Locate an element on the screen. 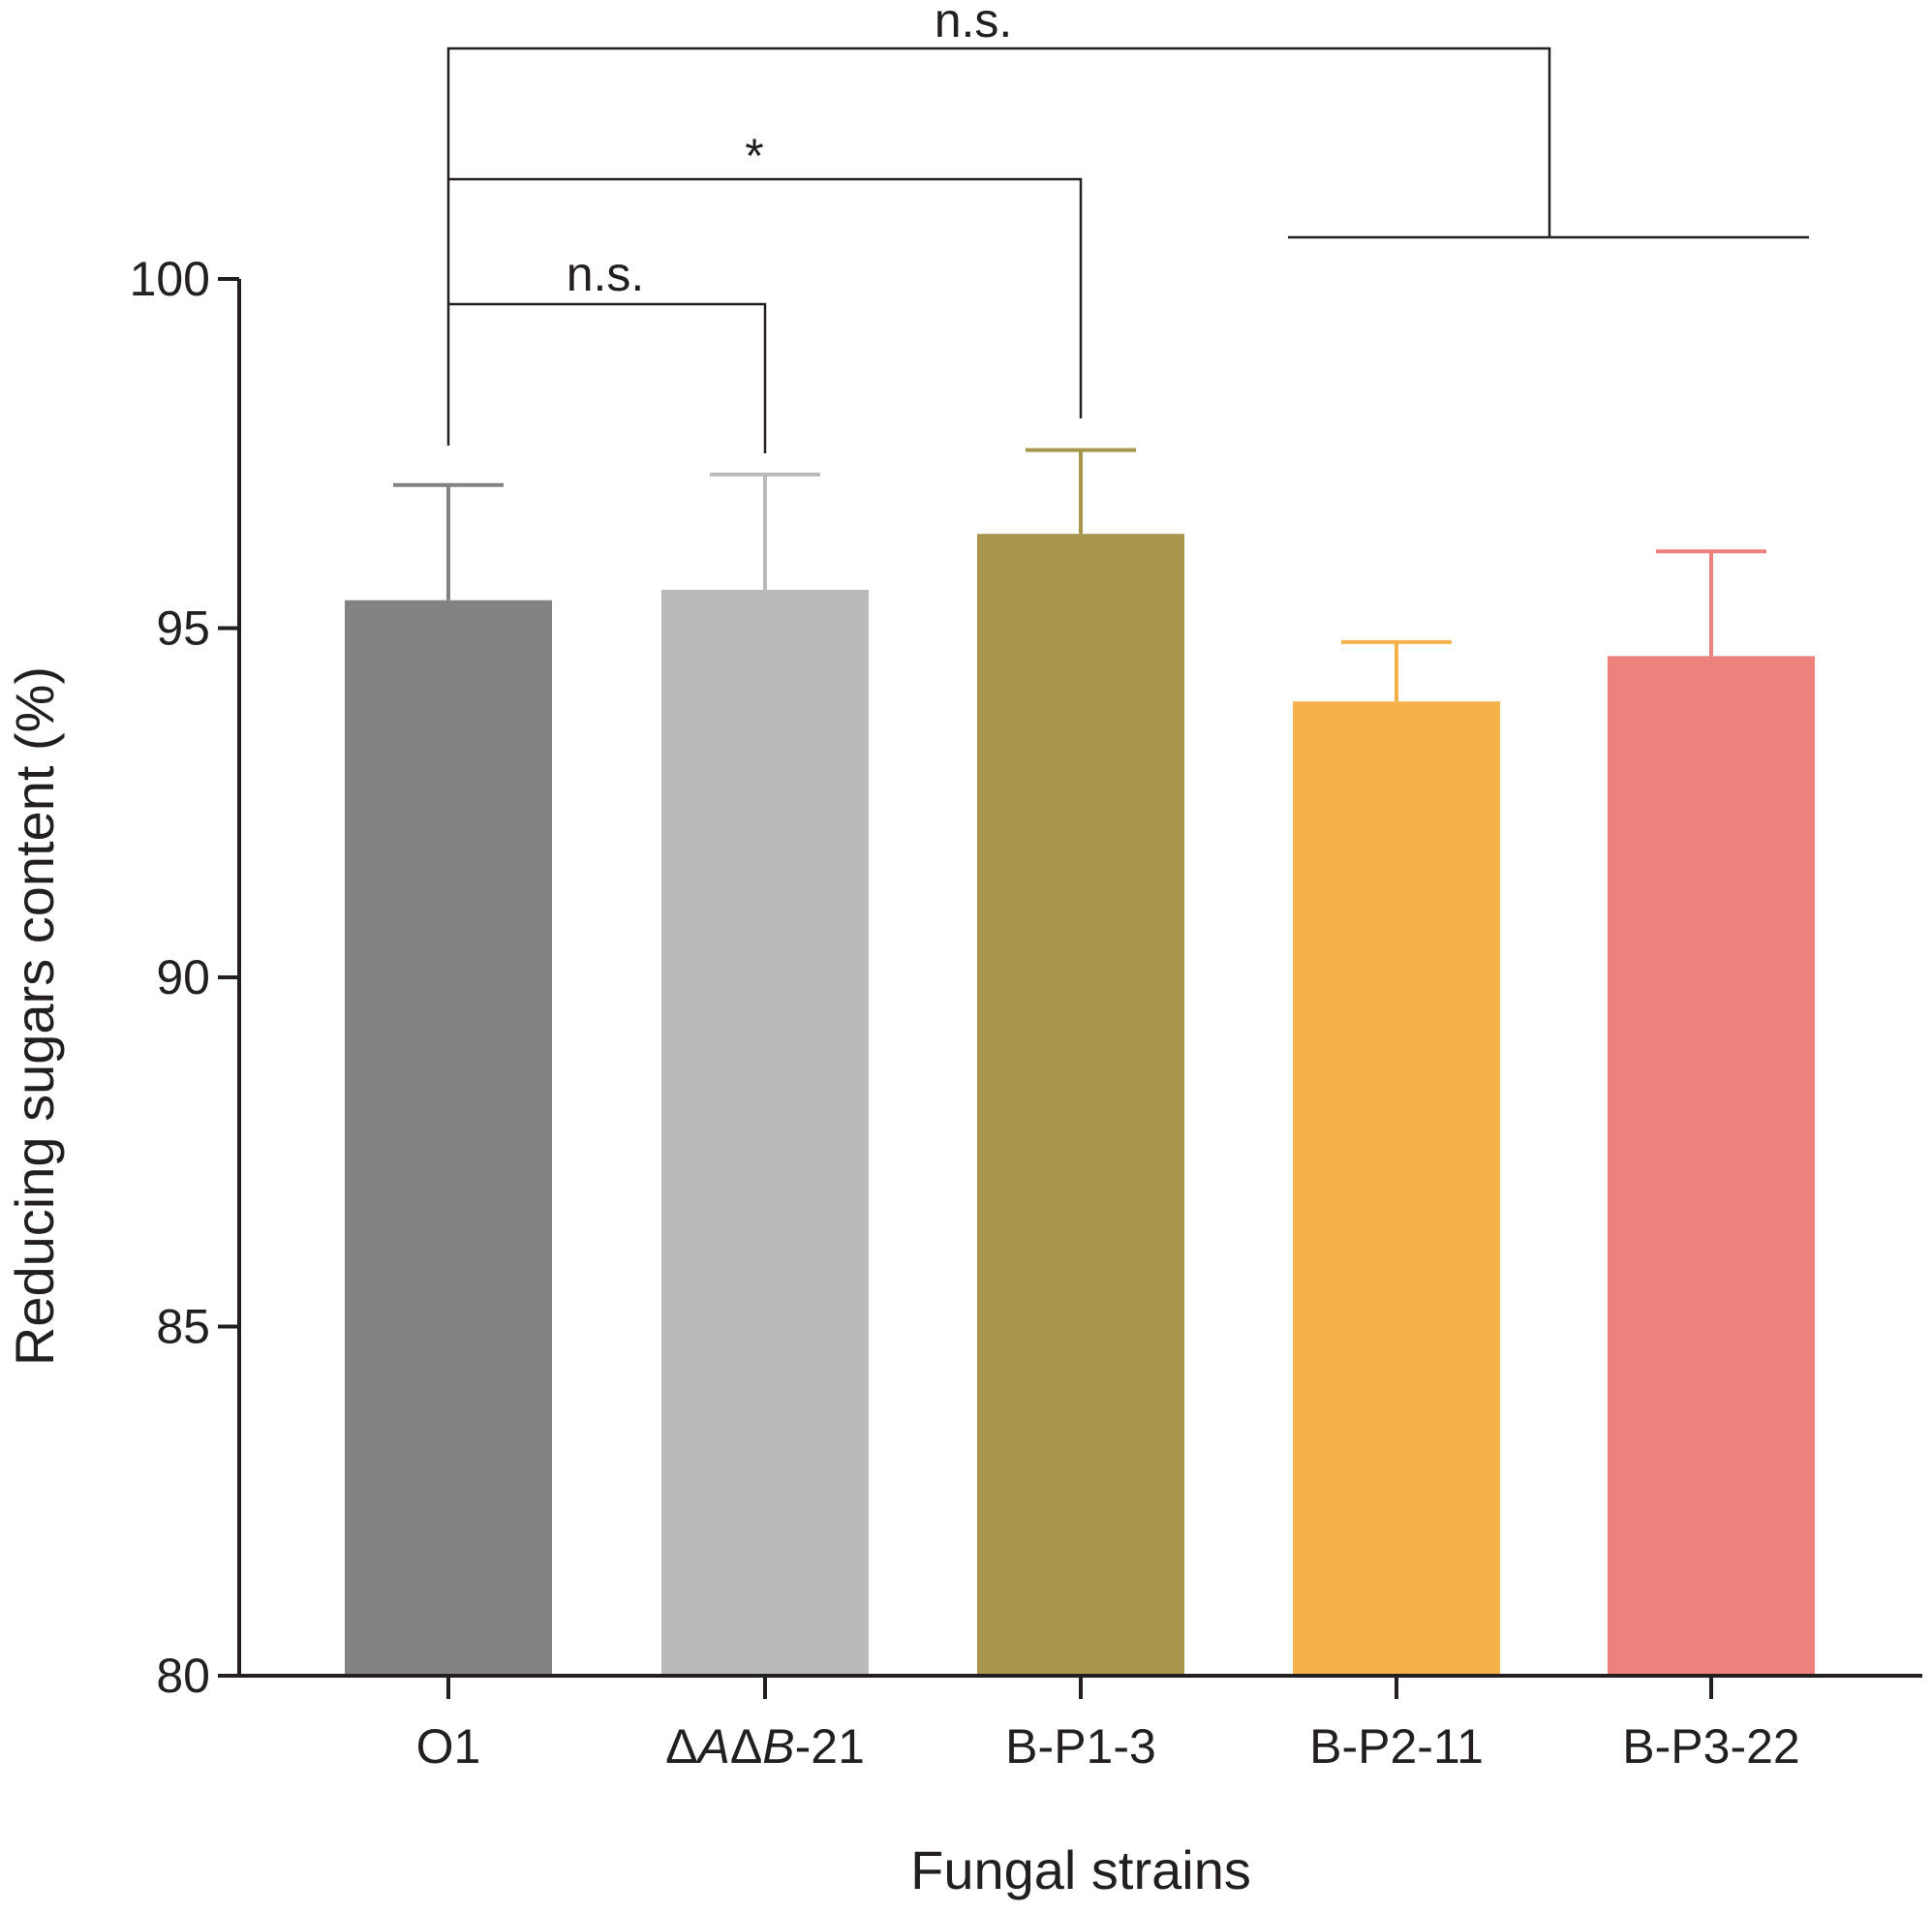  y-tick-label: 90 is located at coordinates (183, 977).